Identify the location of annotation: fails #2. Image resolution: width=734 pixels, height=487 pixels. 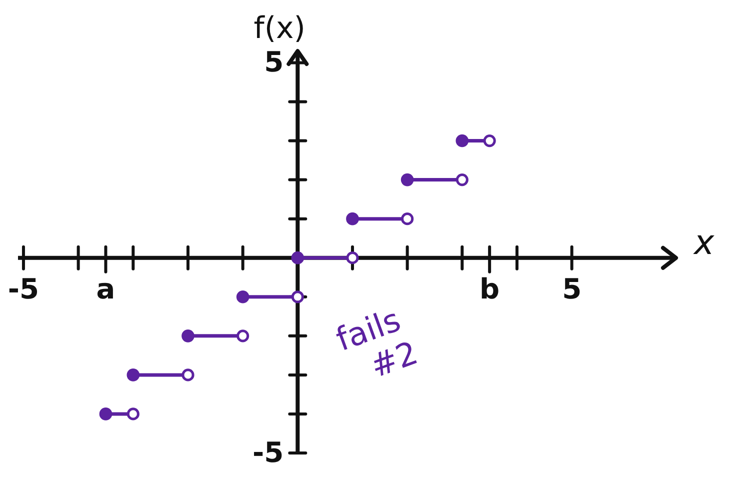
(377, 343).